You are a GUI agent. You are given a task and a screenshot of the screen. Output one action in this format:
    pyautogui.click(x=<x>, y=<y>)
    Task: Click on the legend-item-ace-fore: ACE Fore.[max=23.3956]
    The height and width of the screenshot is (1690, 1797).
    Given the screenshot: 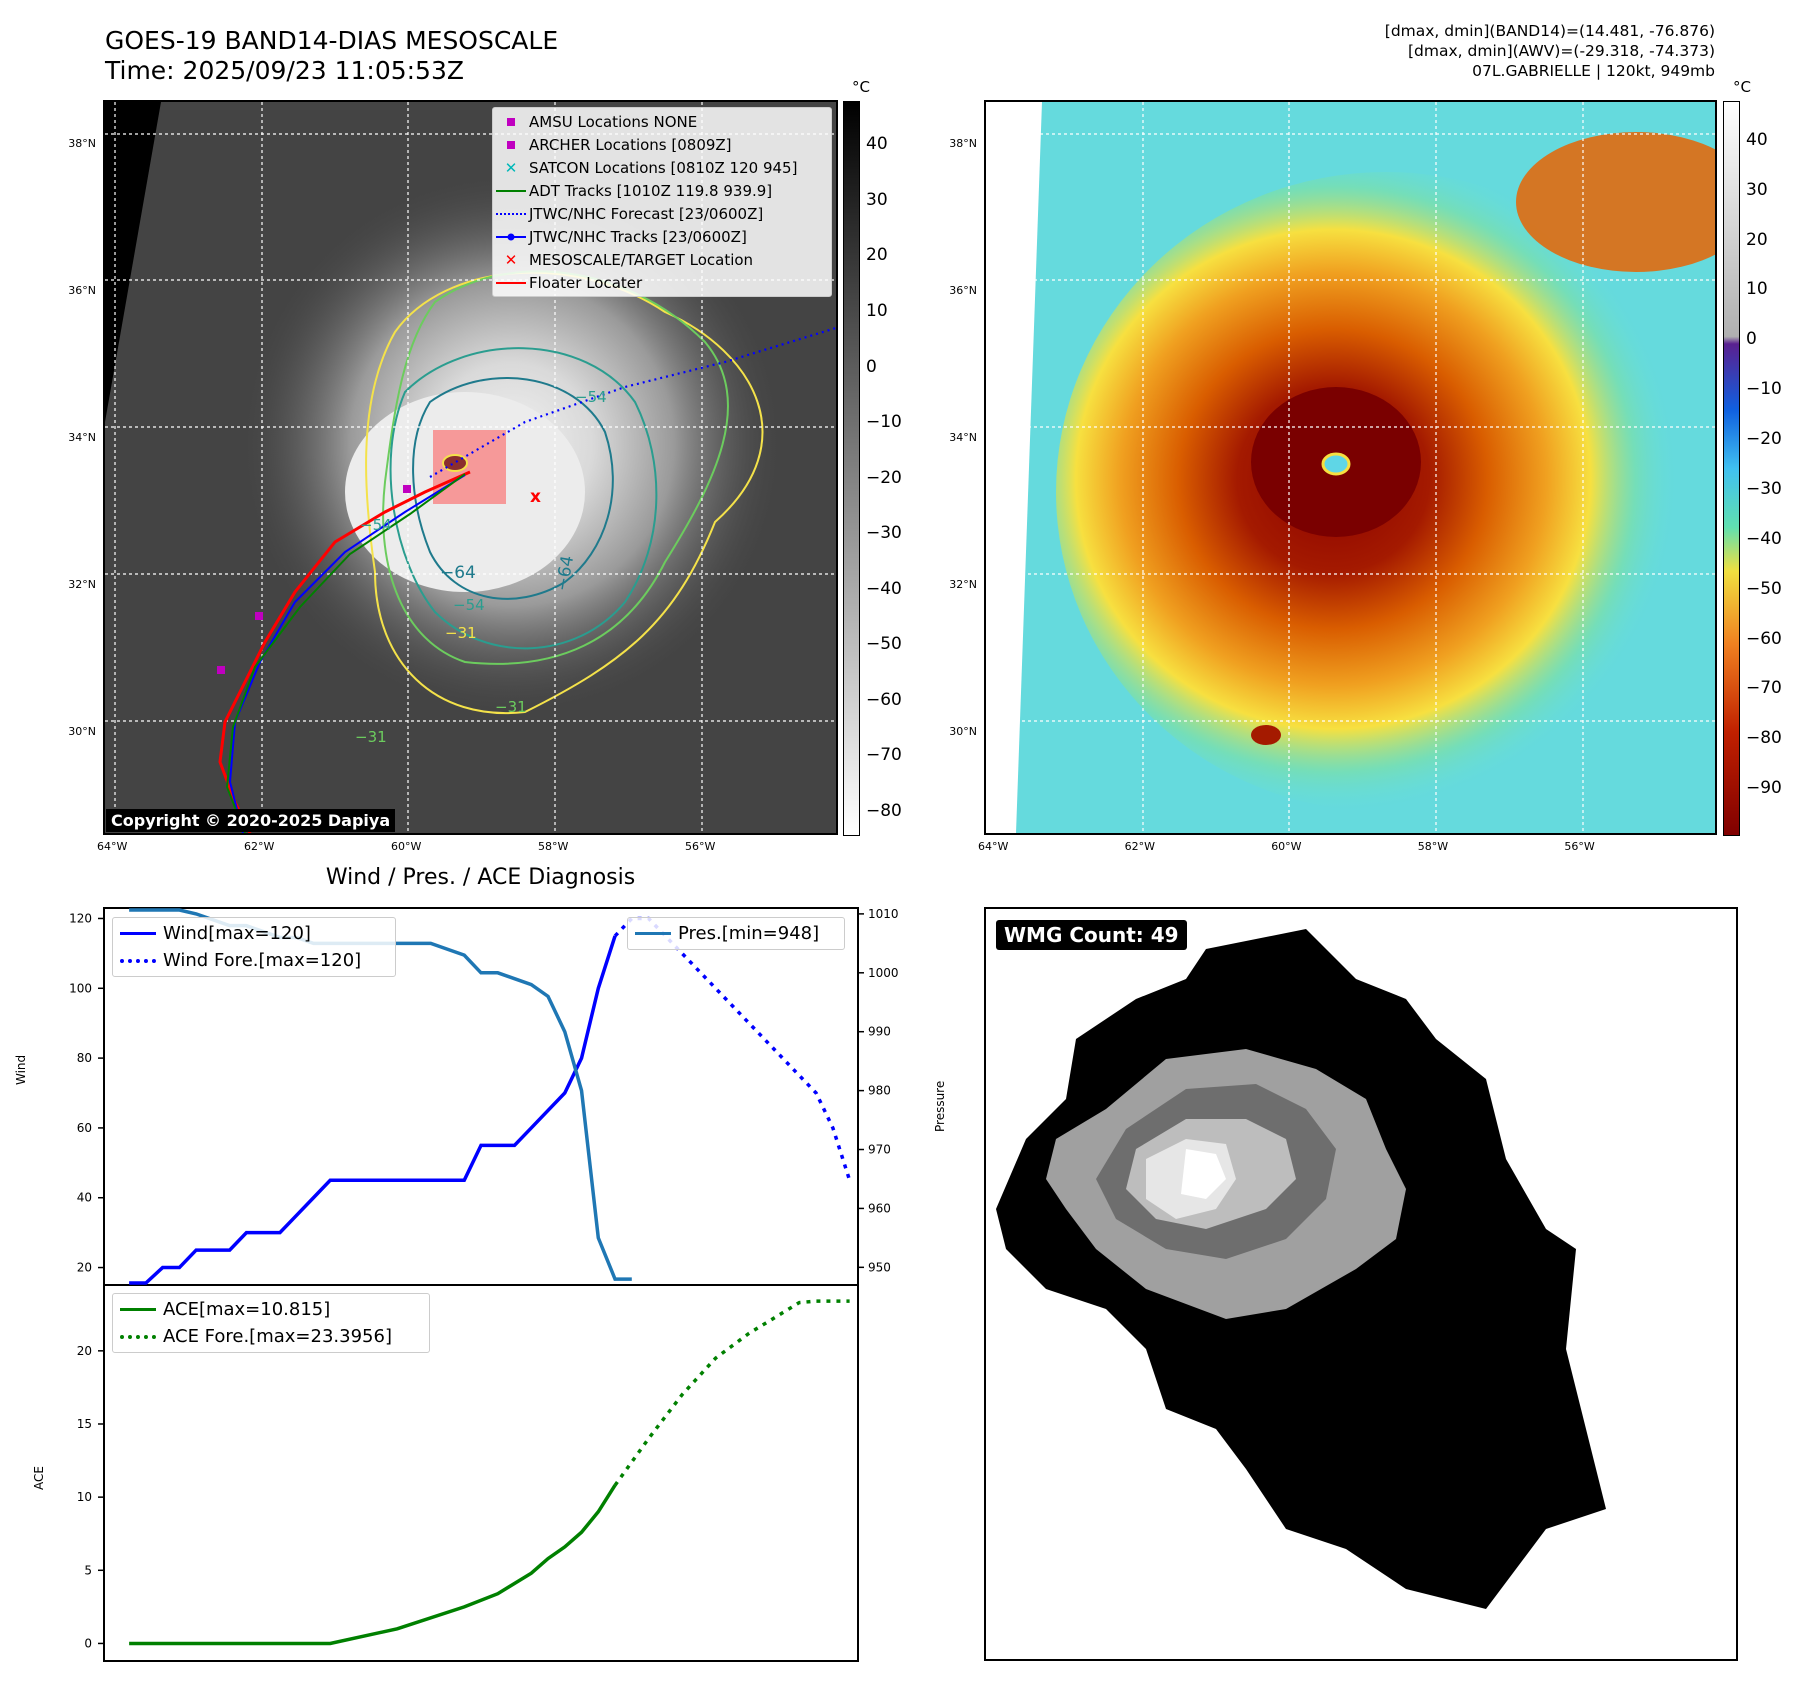 What is the action you would take?
    pyautogui.click(x=271, y=1336)
    